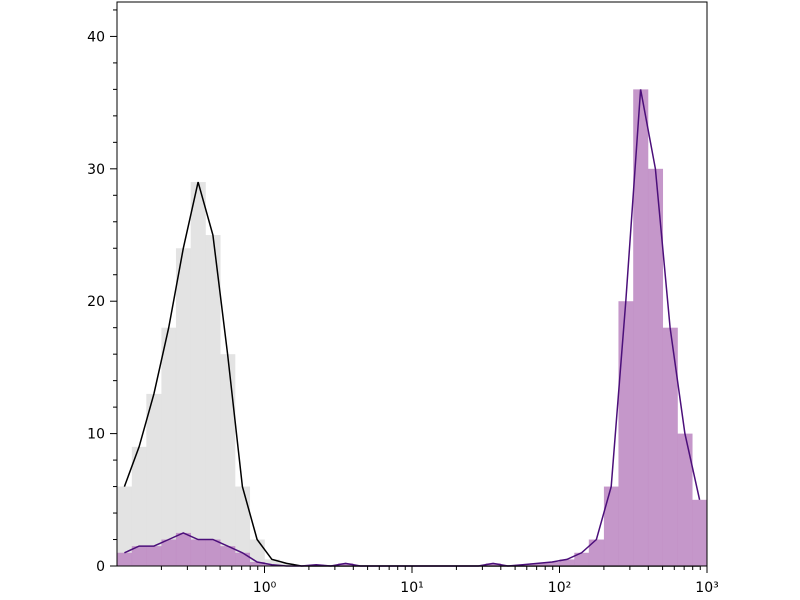 This screenshot has height=600, width=800. I want to click on y-tick-label: 30, so click(96, 170).